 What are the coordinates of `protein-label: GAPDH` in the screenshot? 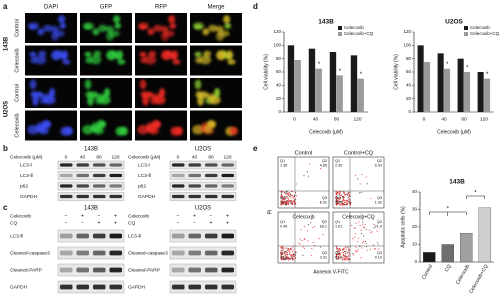 It's located at (19, 287).